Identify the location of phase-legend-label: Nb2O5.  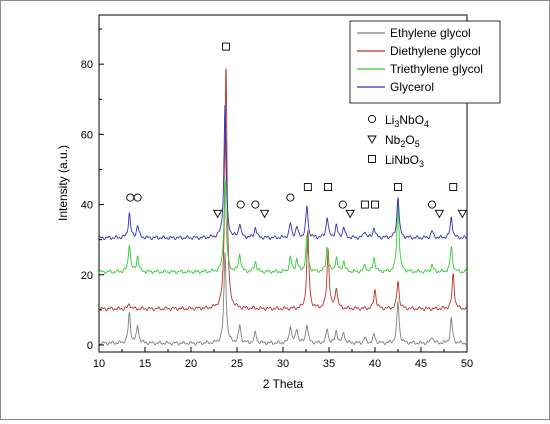
(402, 141).